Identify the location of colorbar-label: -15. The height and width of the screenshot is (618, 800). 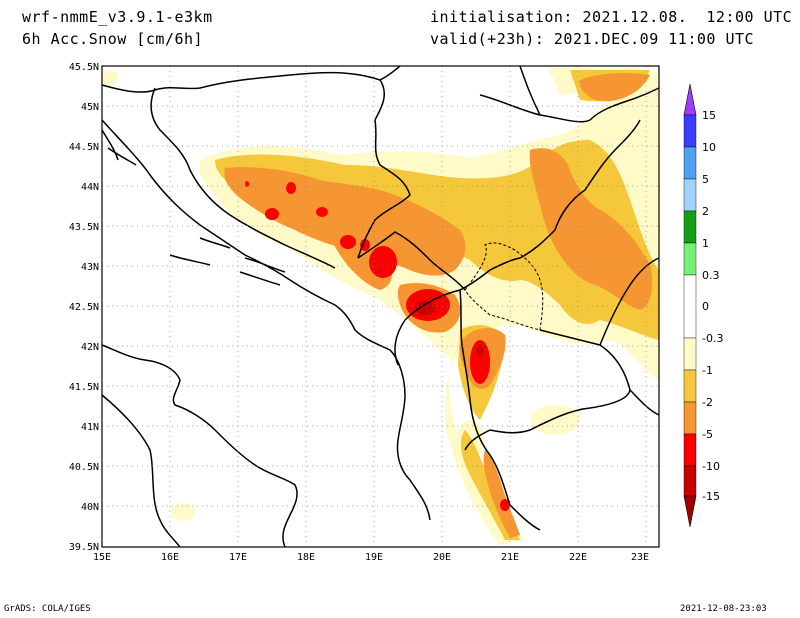
(711, 496).